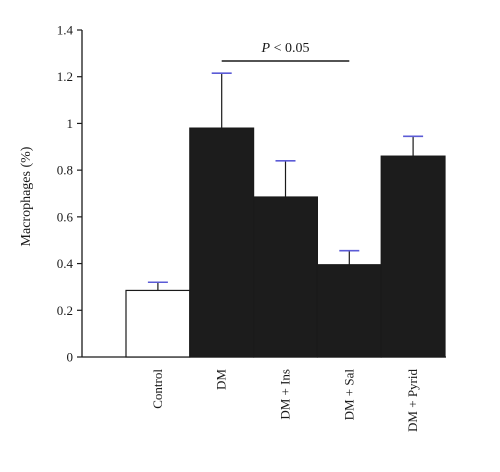  I want to click on y-tick-label: 1.4, so click(65, 30).